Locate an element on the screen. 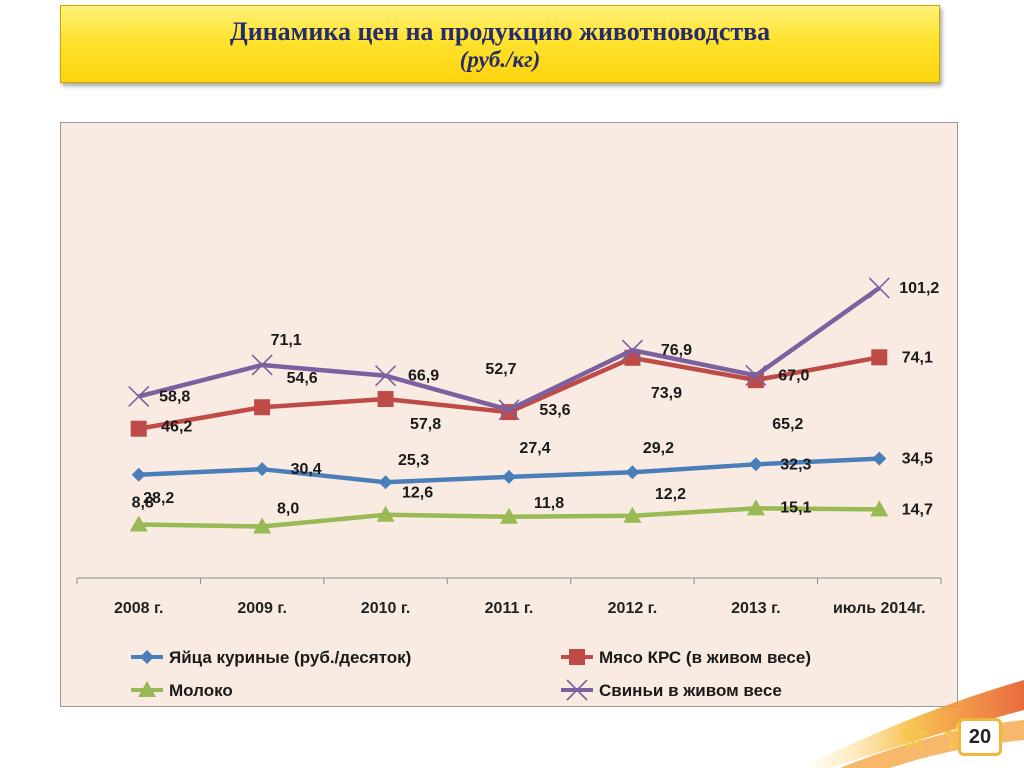  data-label: 73,9 is located at coordinates (666, 393).